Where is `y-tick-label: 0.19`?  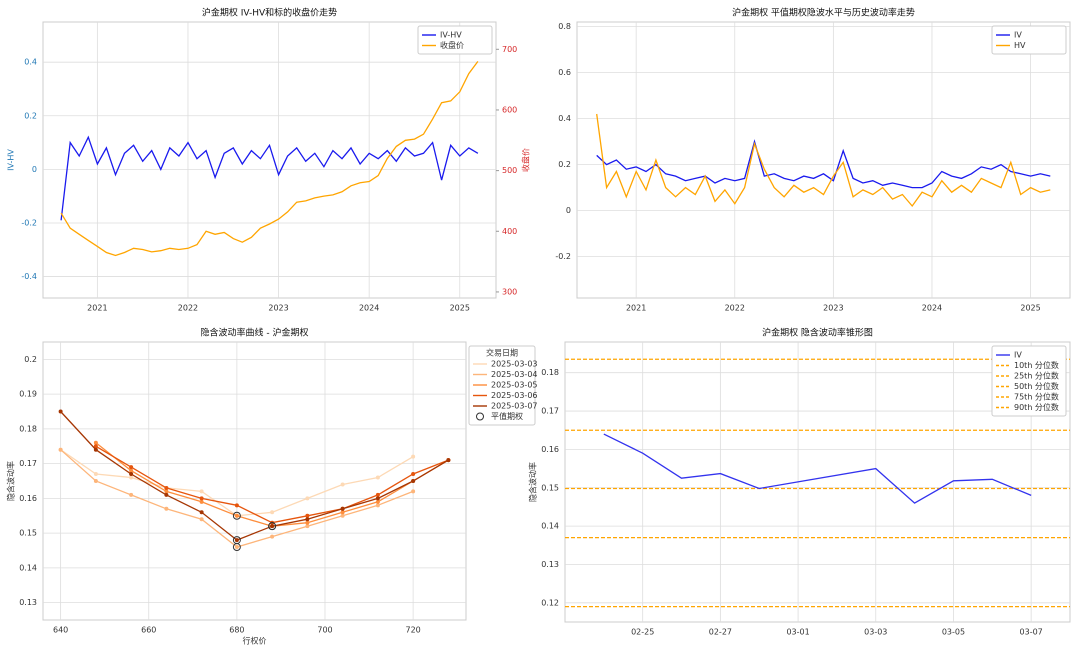
y-tick-label: 0.19 is located at coordinates (28, 394).